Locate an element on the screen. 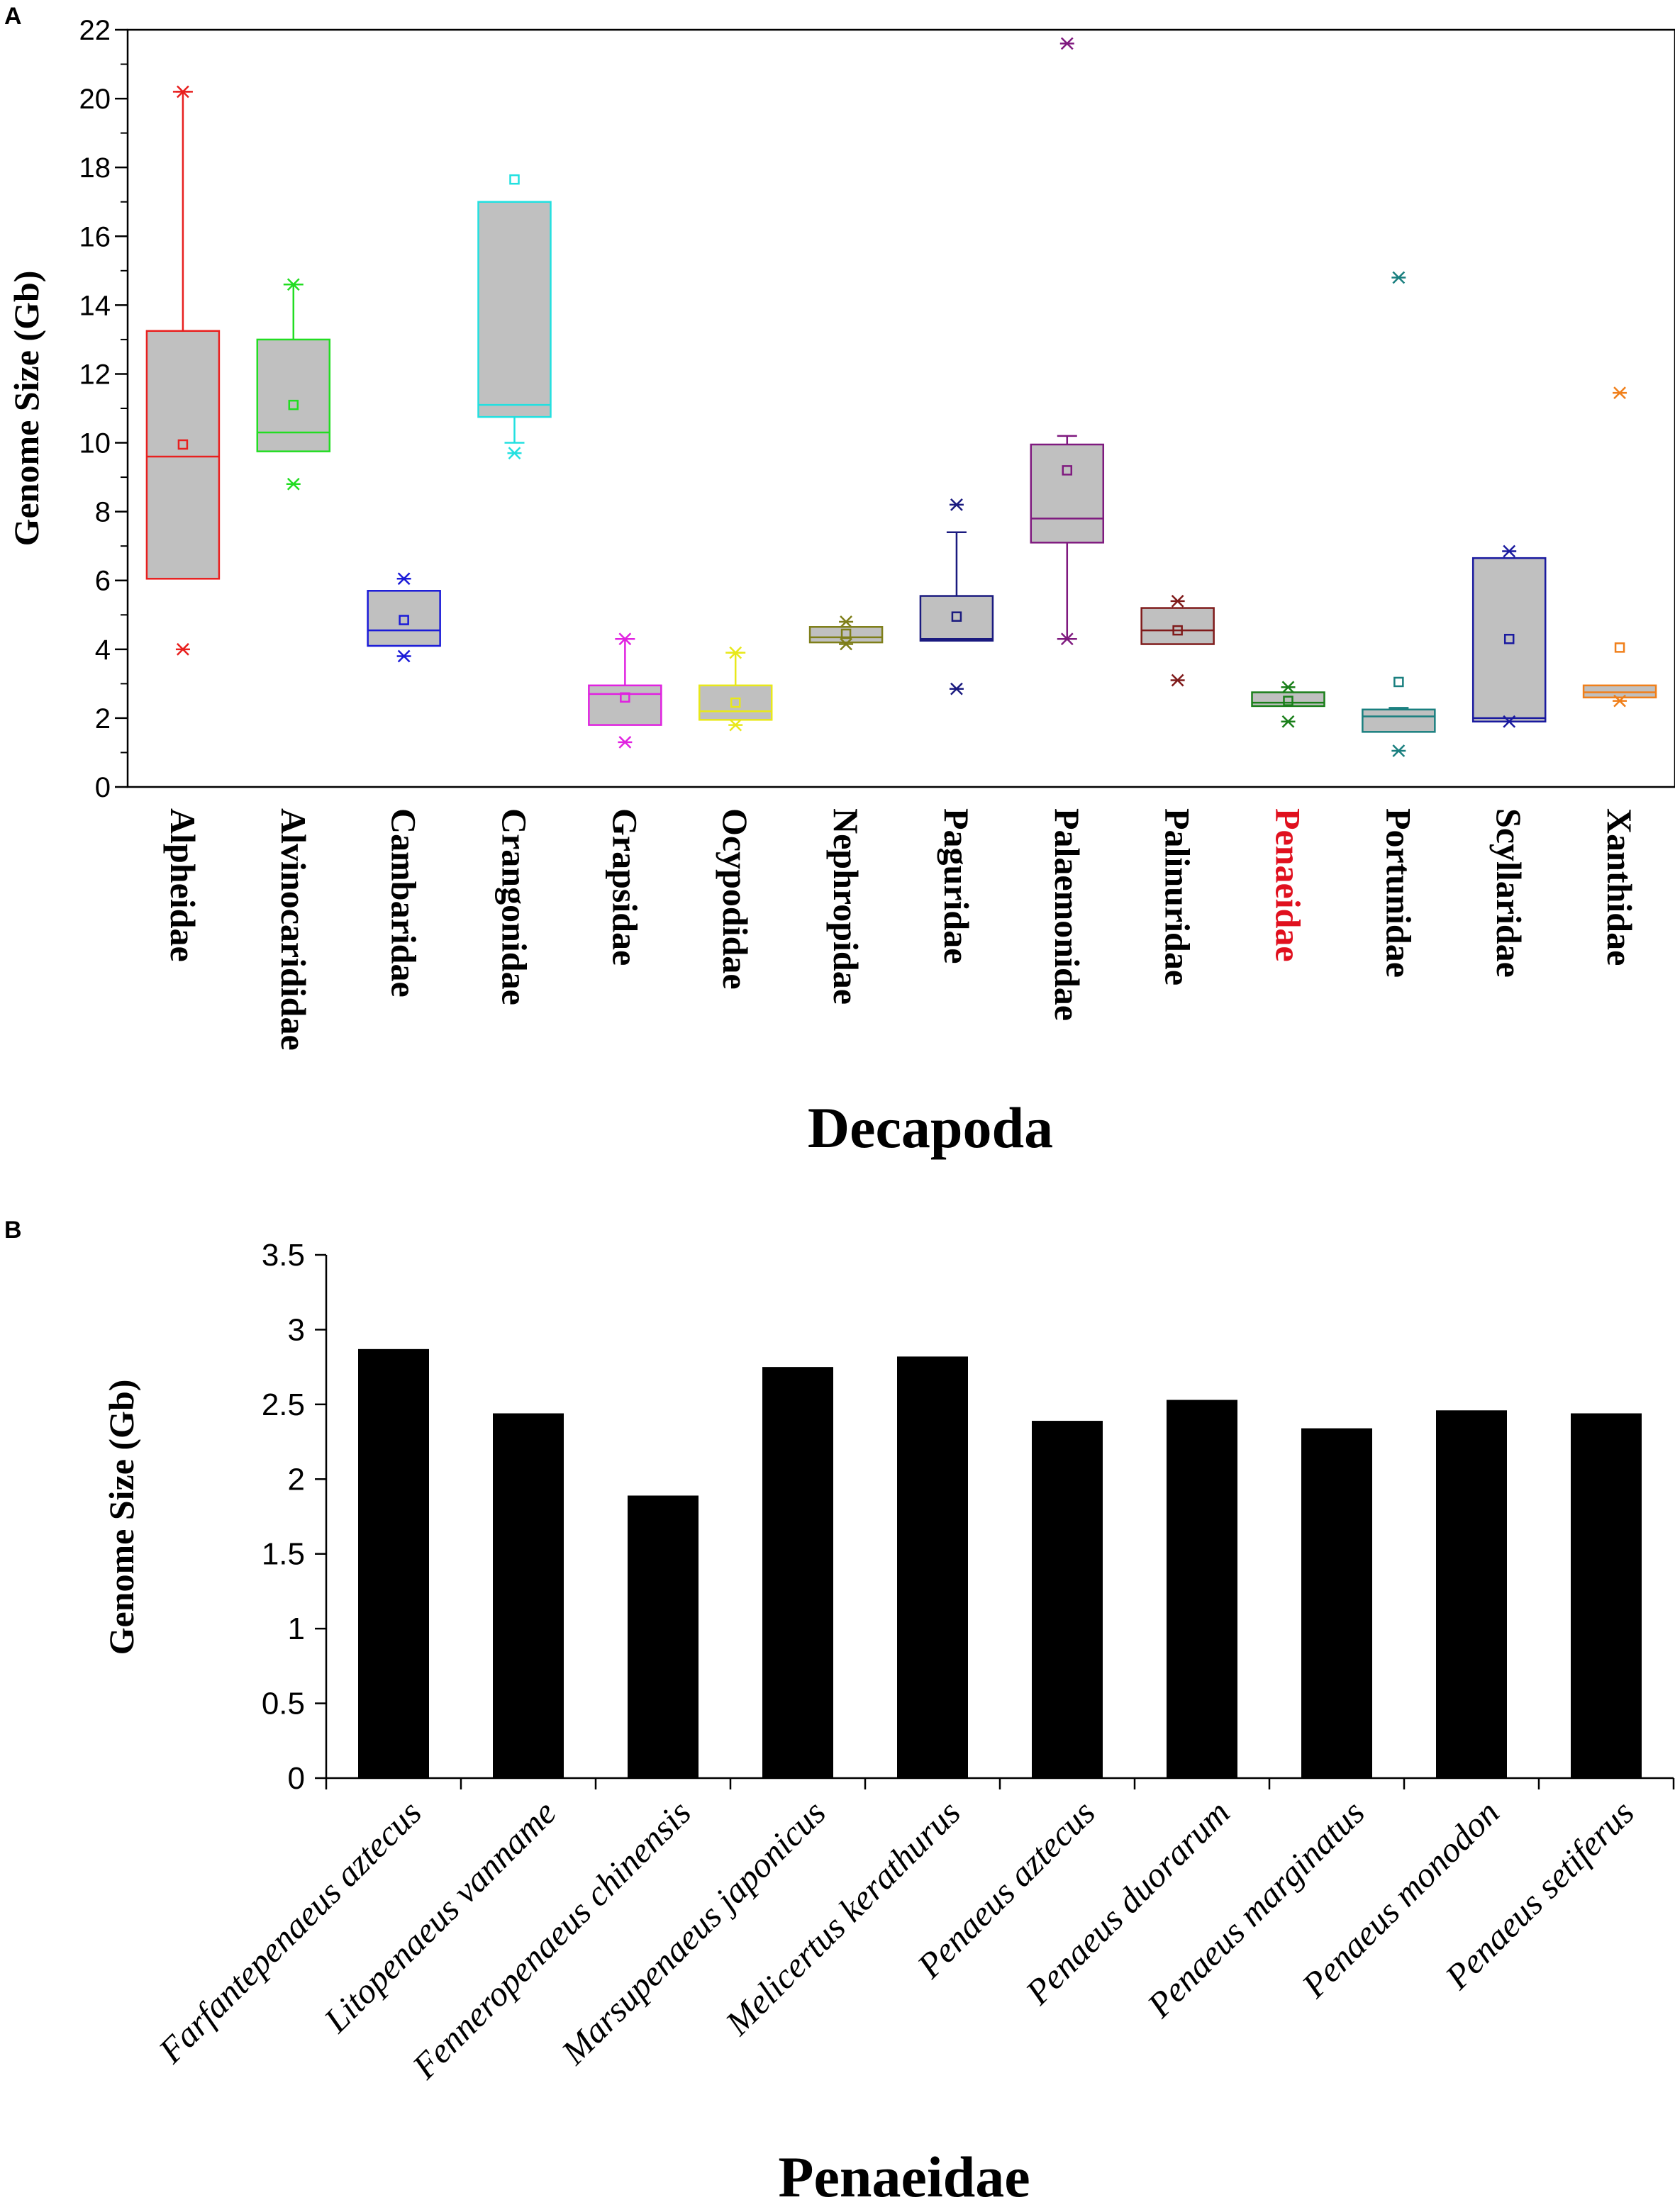  box-ocypodidae is located at coordinates (736, 689).